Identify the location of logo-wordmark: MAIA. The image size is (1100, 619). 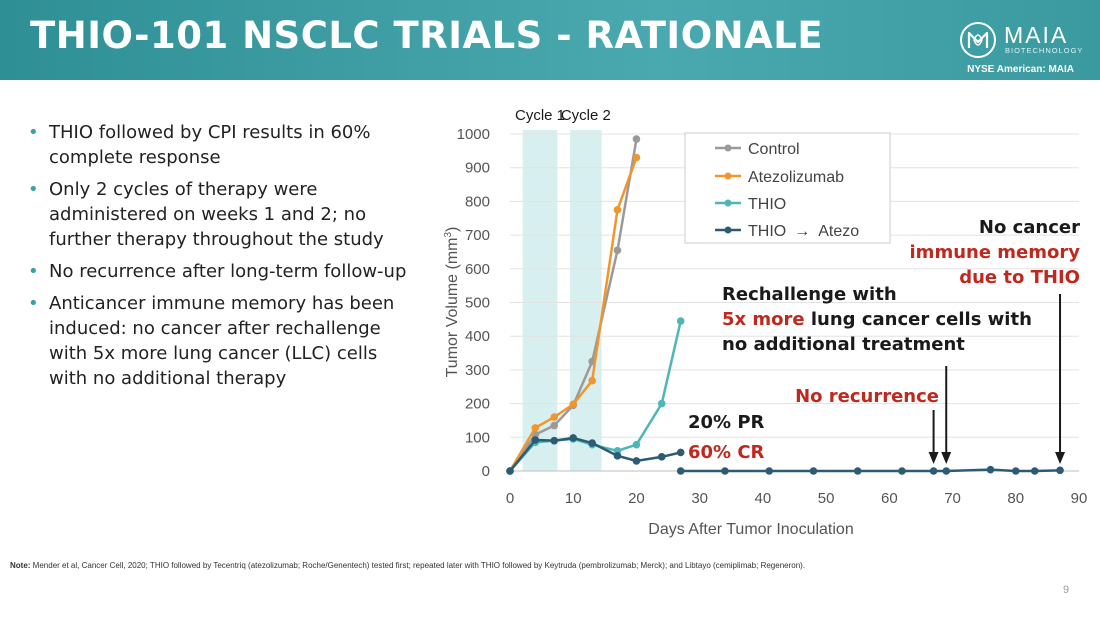
(1036, 35).